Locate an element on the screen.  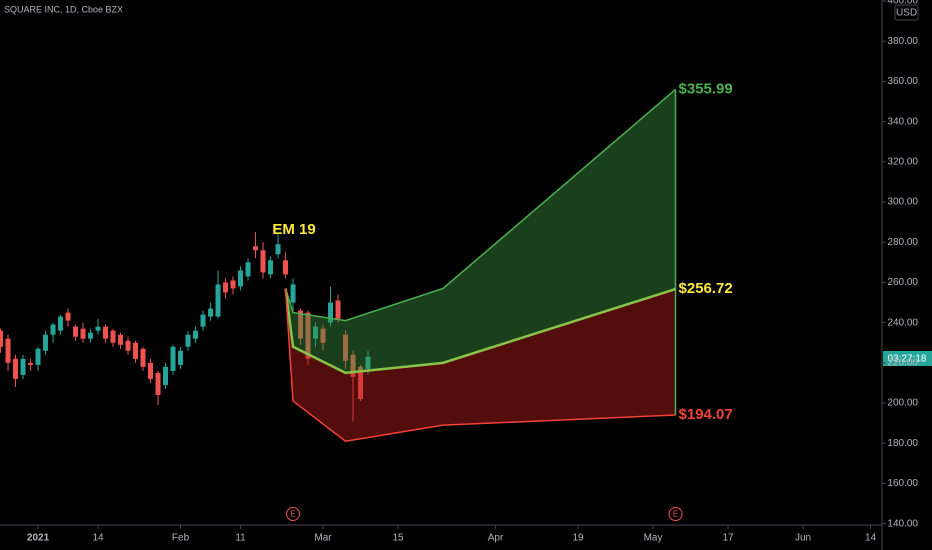
y-tick-label: 240.00 is located at coordinates (902, 322).